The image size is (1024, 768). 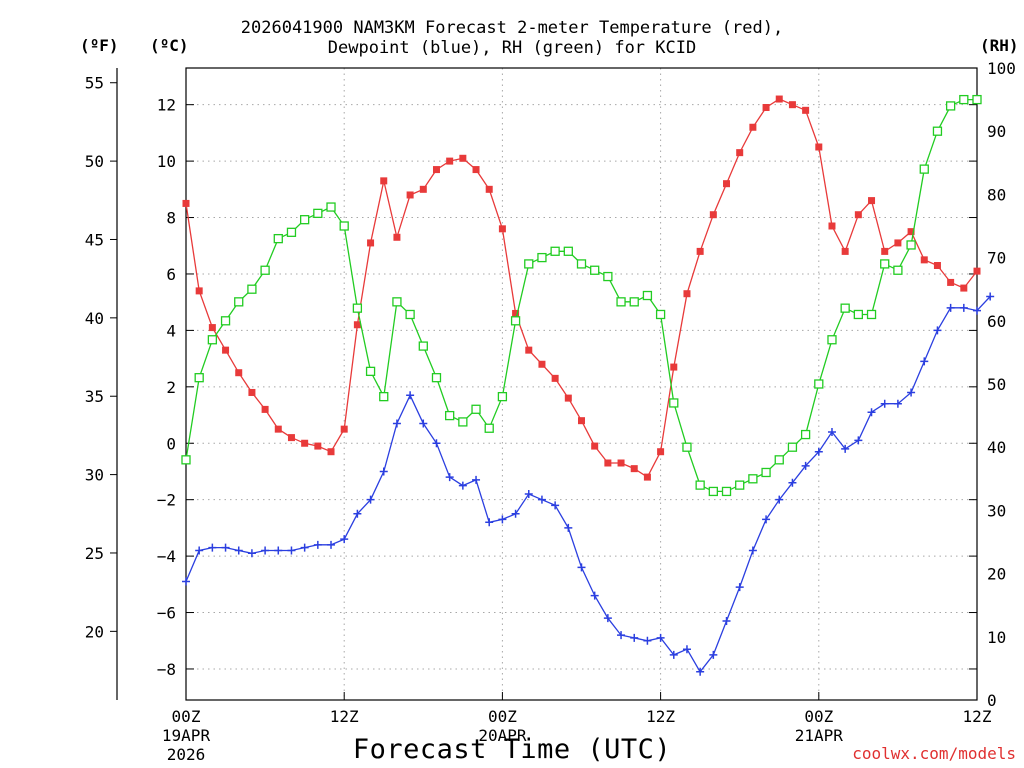 What do you see at coordinates (94, 631) in the screenshot?
I see `fahrenheit-tick-label: 20` at bounding box center [94, 631].